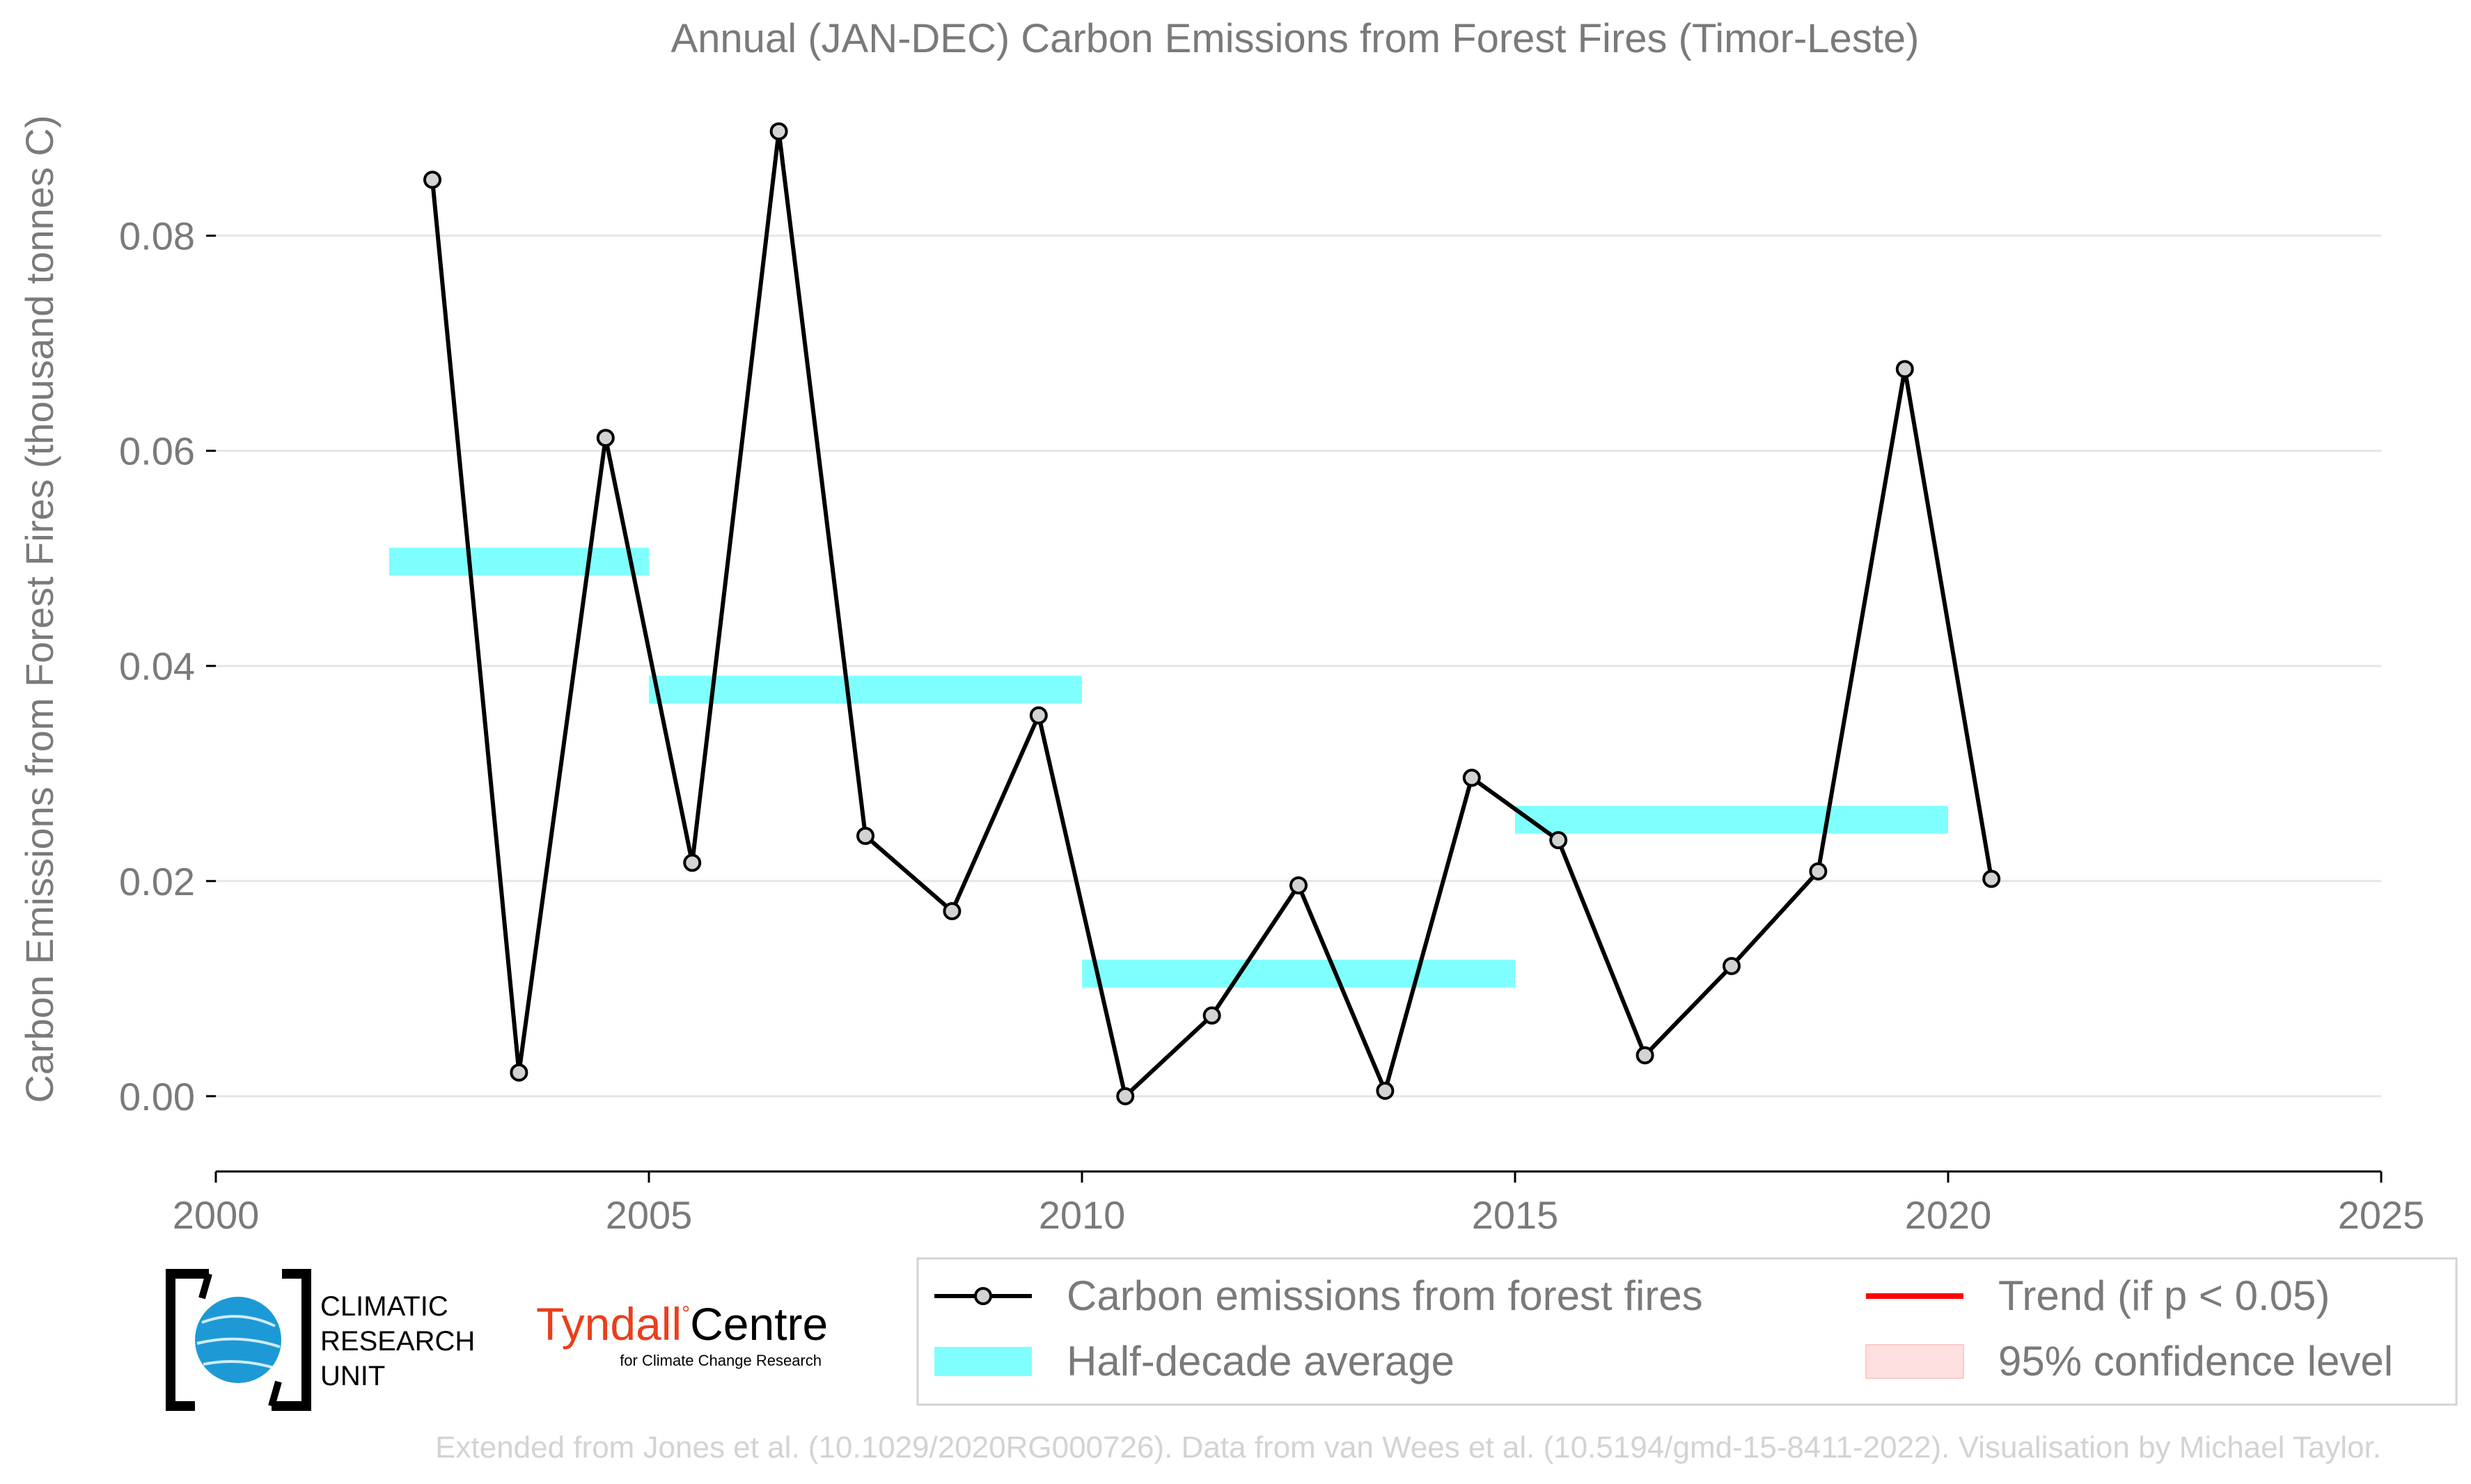 The height and width of the screenshot is (1484, 2471). I want to click on legend-confidence-label: 95% confidence level, so click(2195, 1361).